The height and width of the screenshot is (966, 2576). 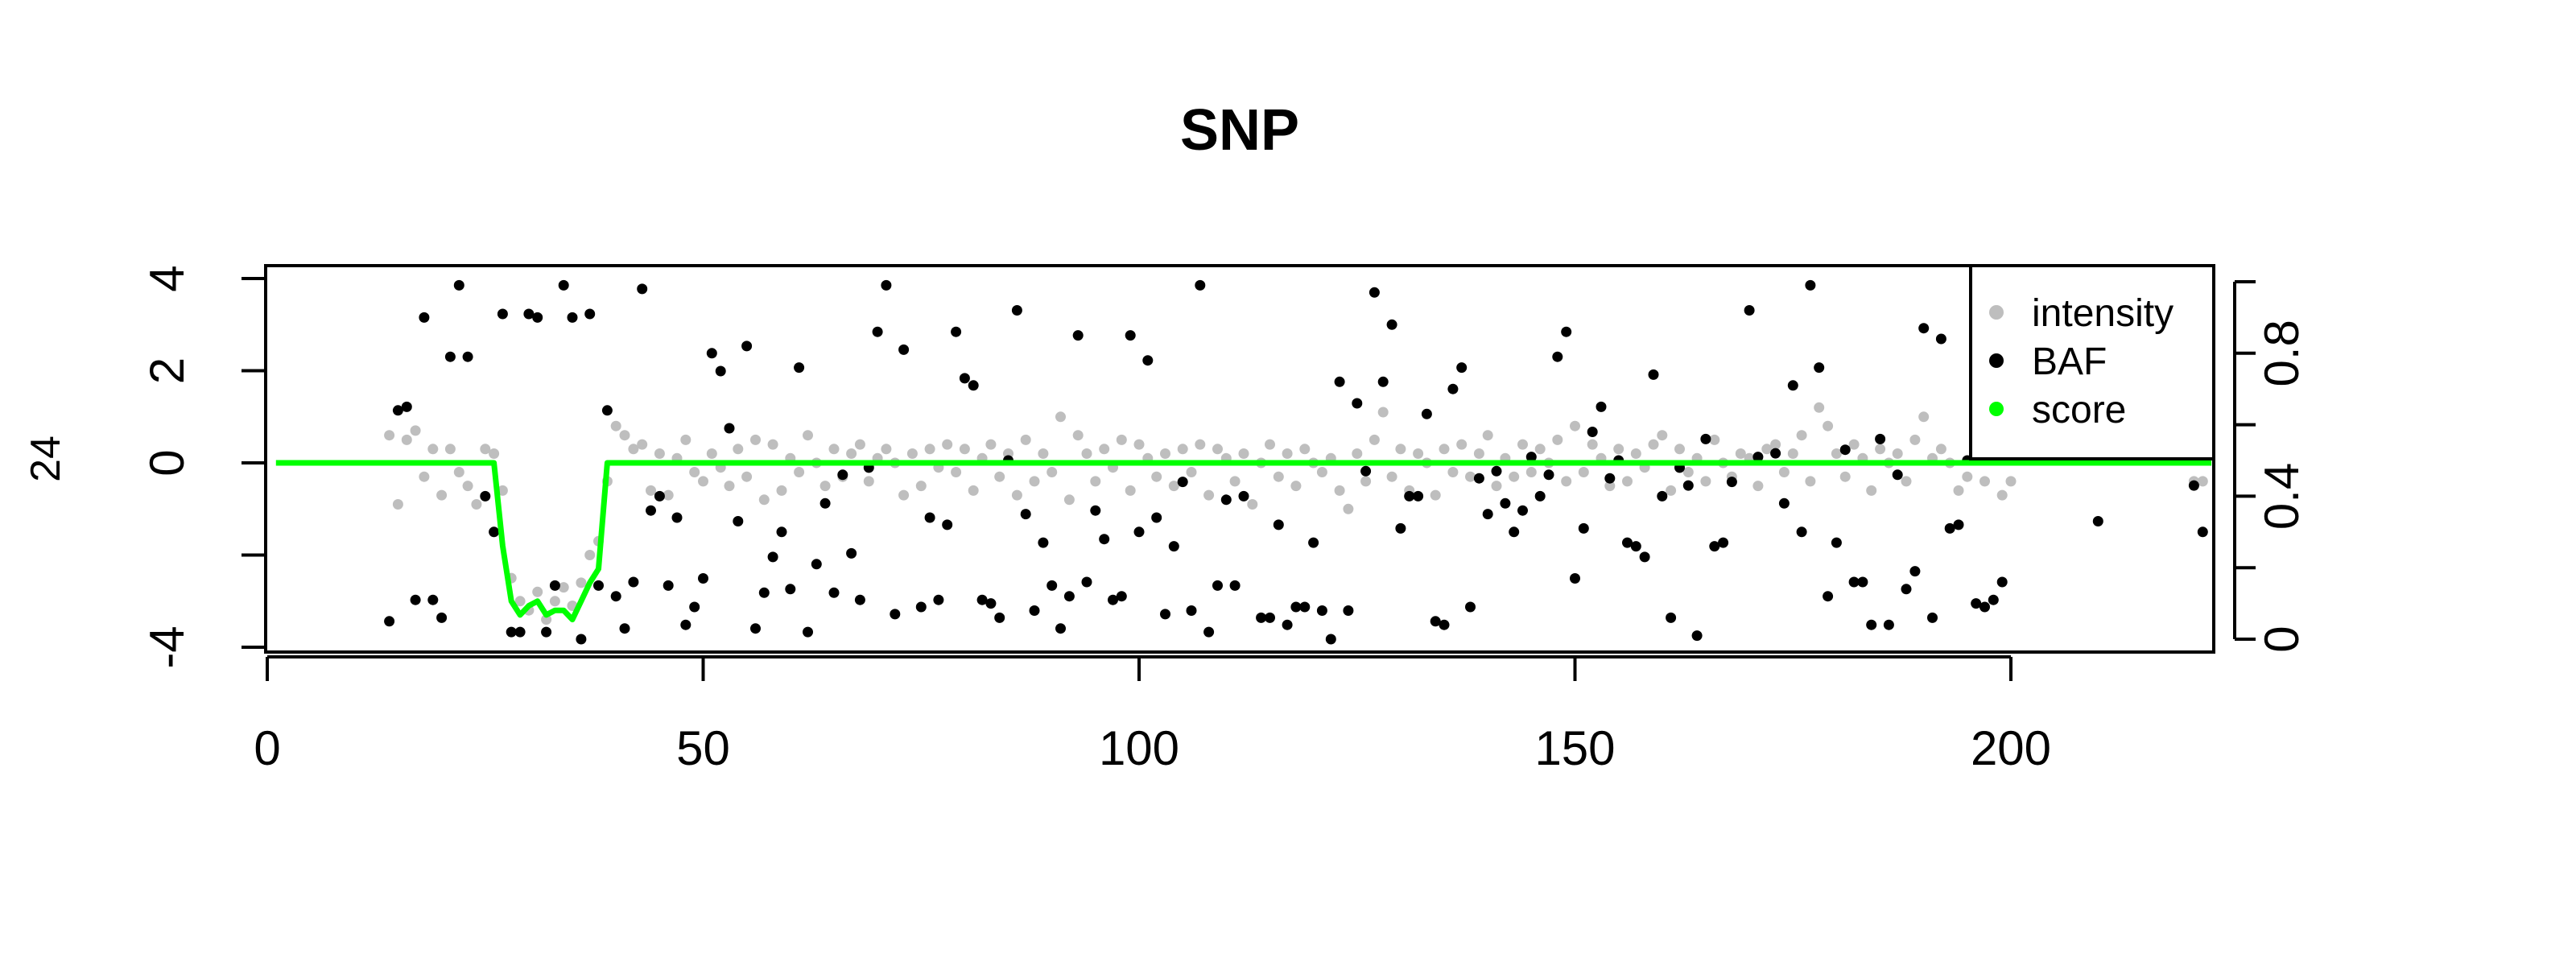 I want to click on y2-tick-label: 0.8, so click(x=2282, y=353).